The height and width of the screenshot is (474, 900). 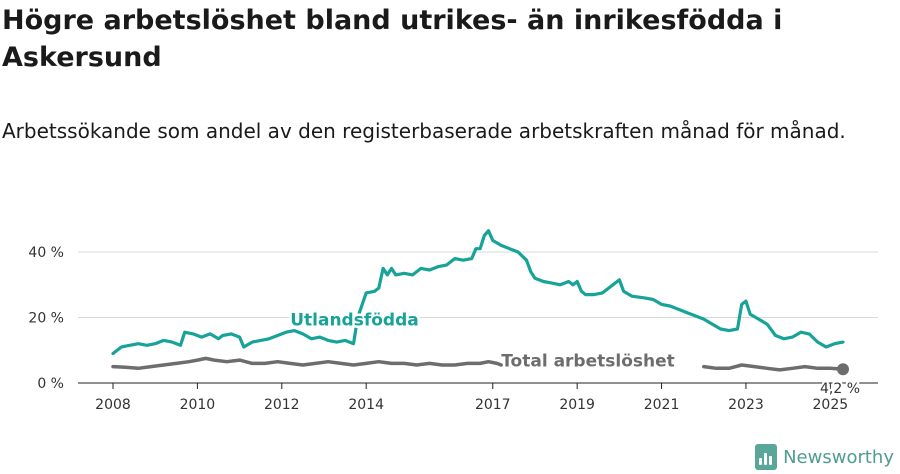 I want to click on label-layer: Utlandsfödda Total arbetslöshet 4,2 %, so click(x=575, y=353).